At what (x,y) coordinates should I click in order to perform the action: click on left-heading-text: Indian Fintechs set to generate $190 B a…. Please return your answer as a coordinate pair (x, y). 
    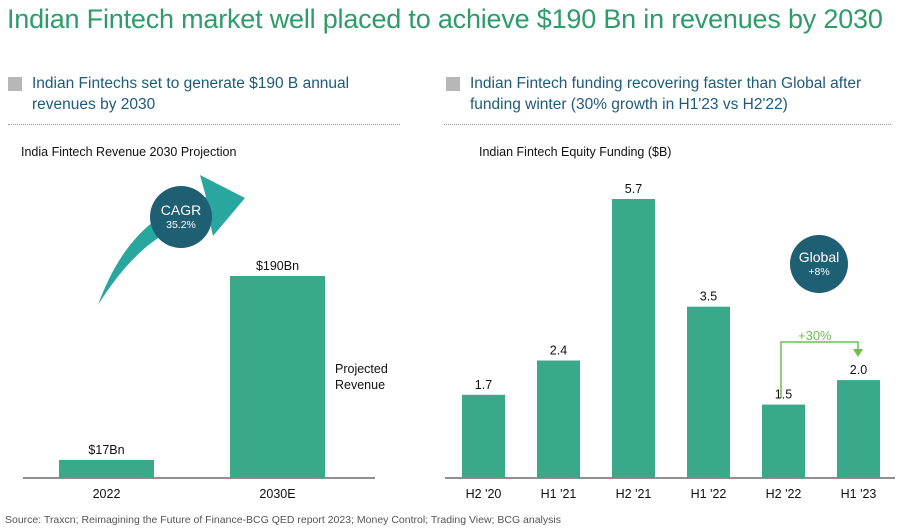
    Looking at the image, I should click on (191, 94).